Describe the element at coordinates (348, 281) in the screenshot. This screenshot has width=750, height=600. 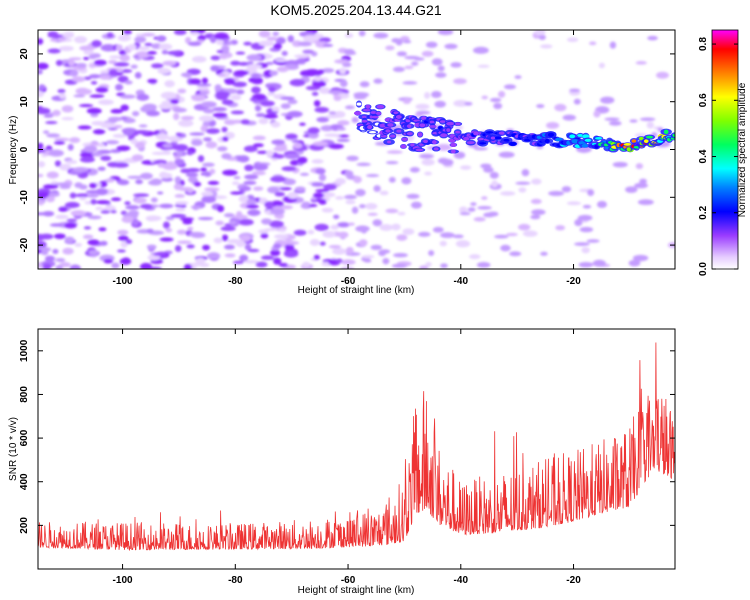
I see `x-tick-label: -60` at that location.